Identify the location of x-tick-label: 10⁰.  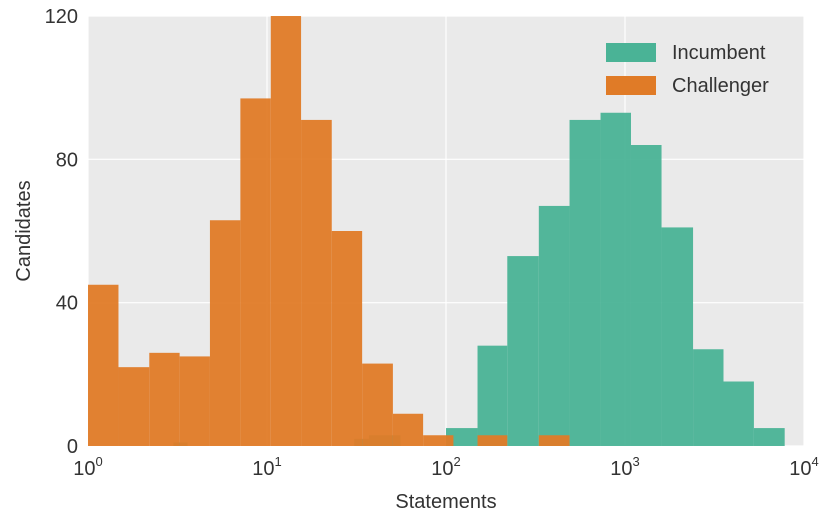
(87, 467).